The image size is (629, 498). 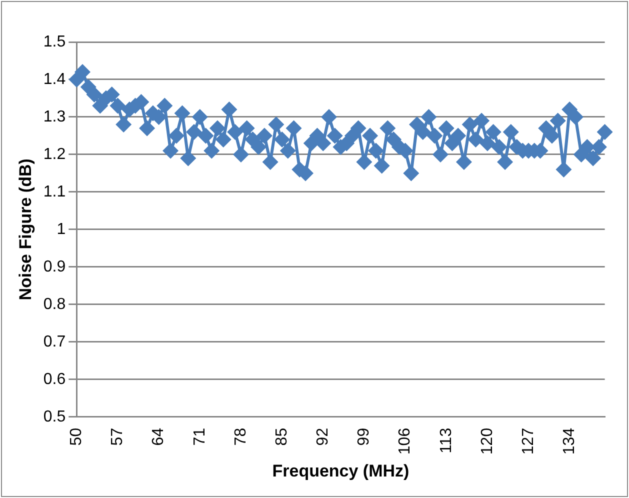 I want to click on y-tick-label: 1, so click(x=61, y=229).